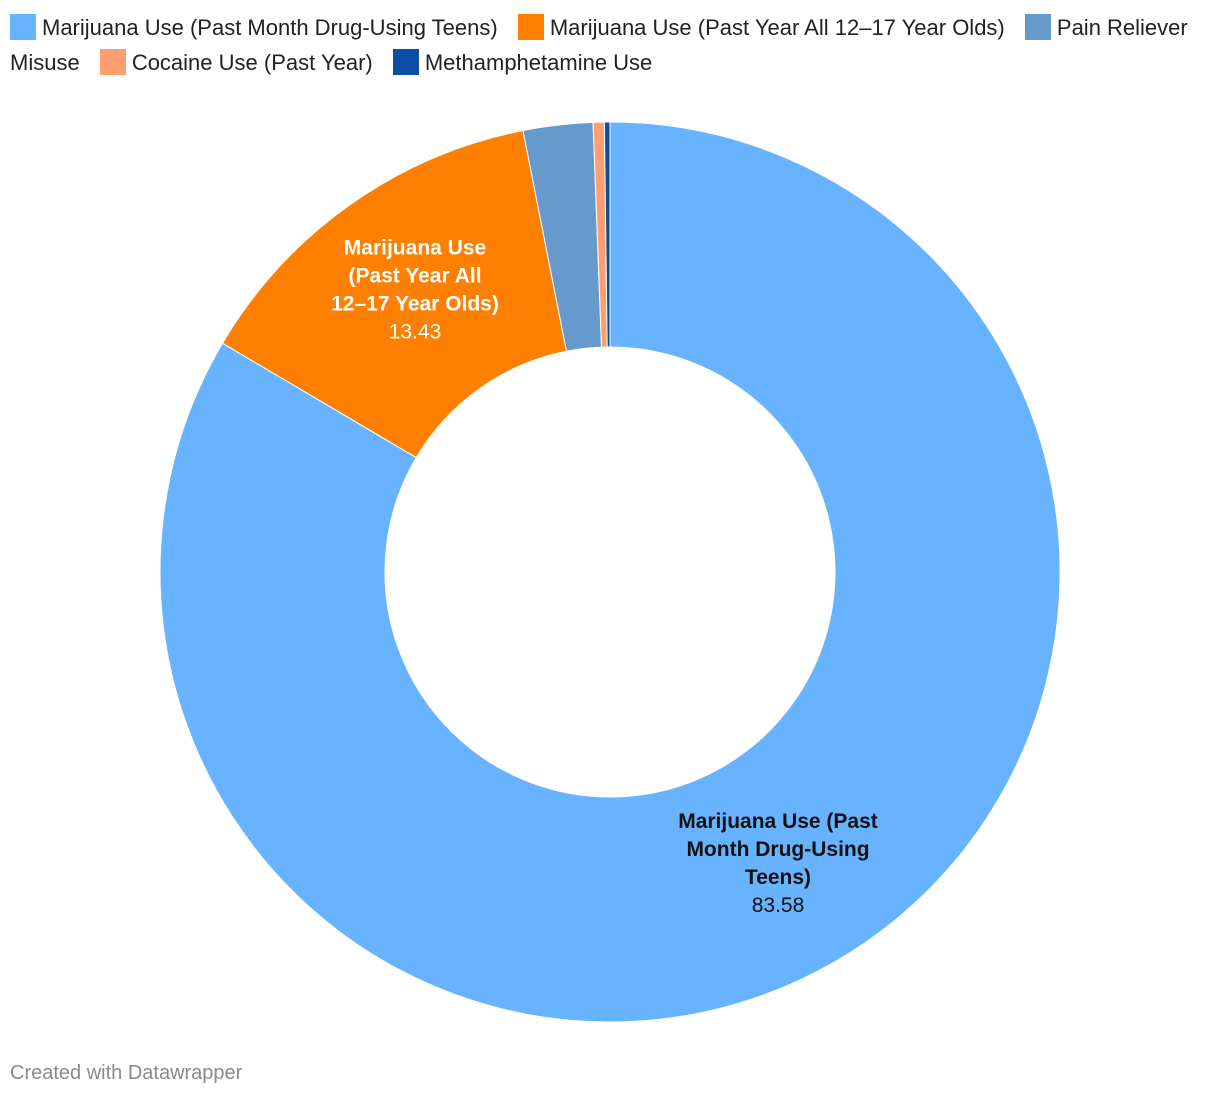  I want to click on legend-label: Methamphetamine Use, so click(538, 62).